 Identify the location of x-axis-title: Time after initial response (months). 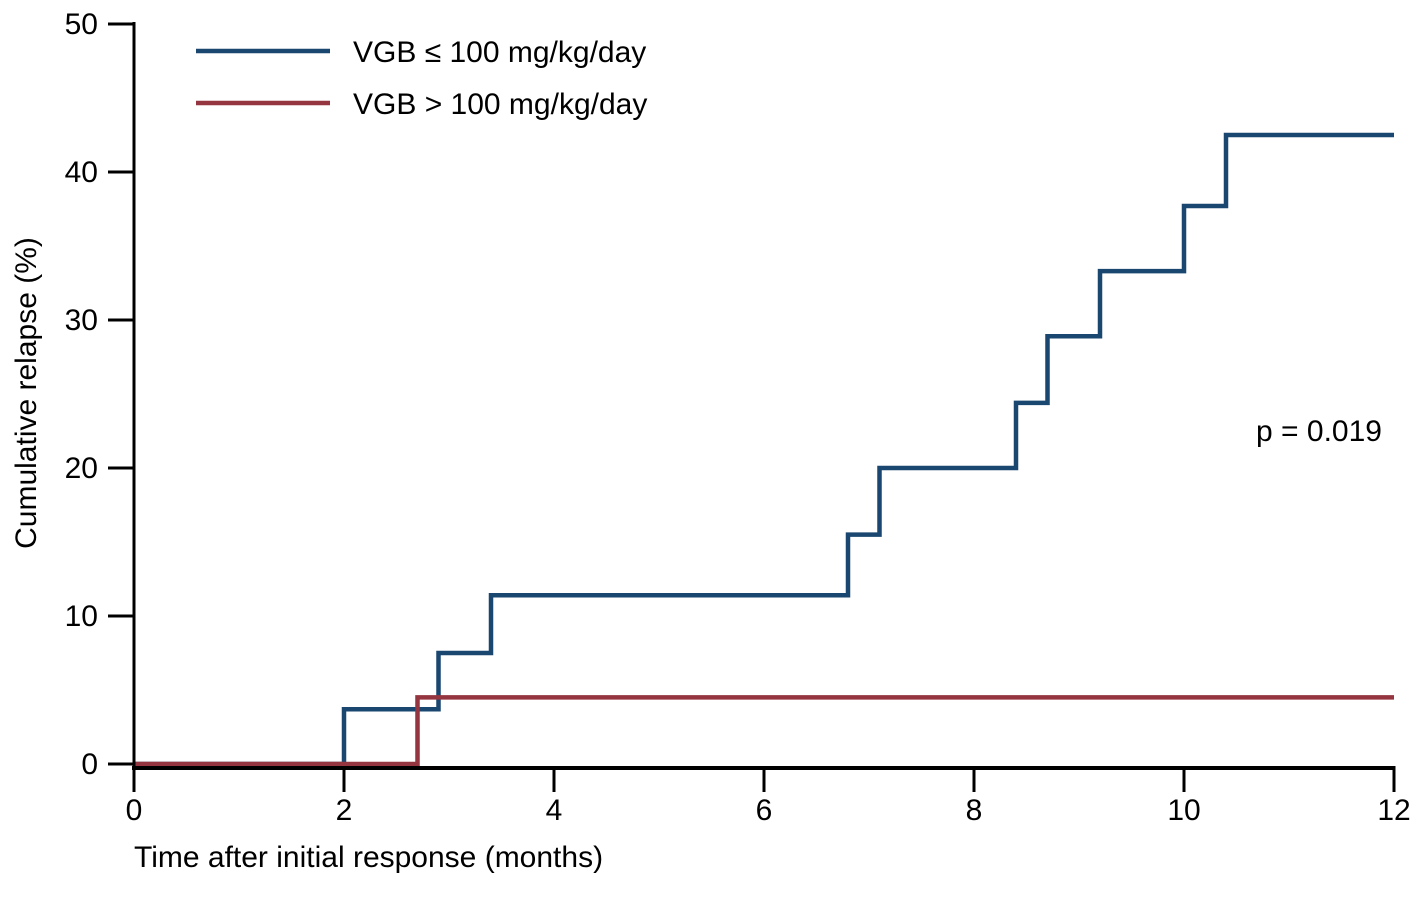
(368, 857).